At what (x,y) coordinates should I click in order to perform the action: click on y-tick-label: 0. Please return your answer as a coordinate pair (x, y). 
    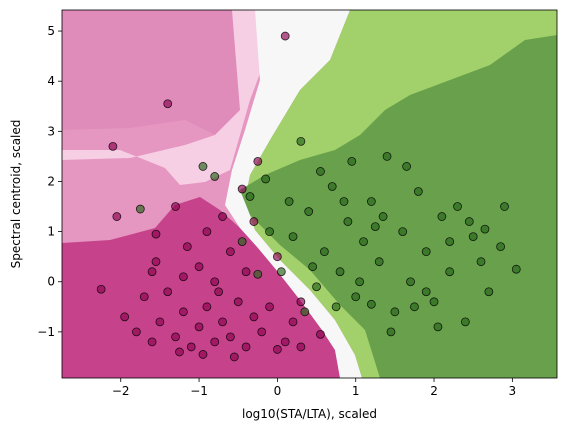
    Looking at the image, I should click on (51, 282).